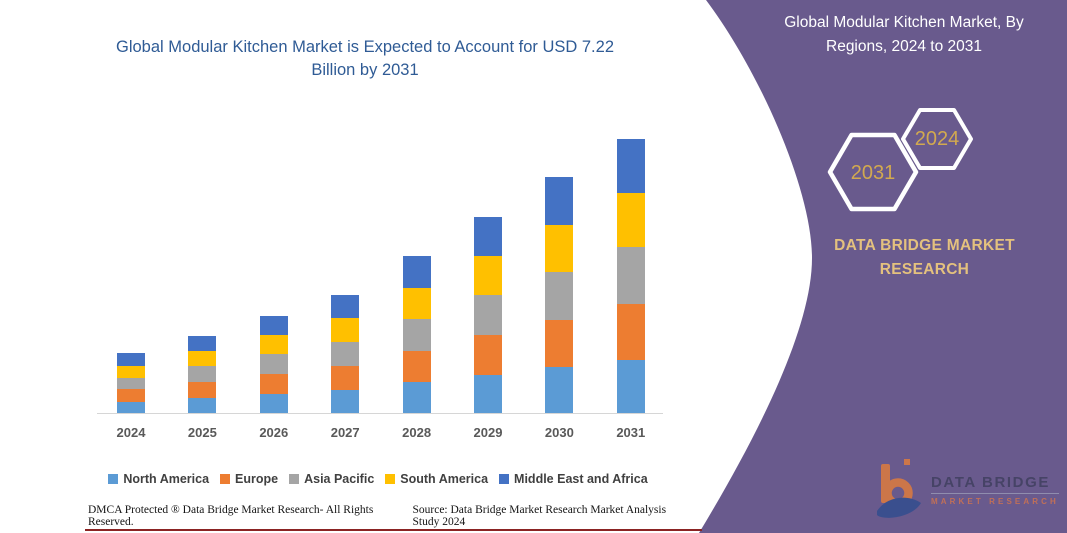 This screenshot has height=533, width=1067. Describe the element at coordinates (257, 479) in the screenshot. I see `legend-label: Europe` at that location.